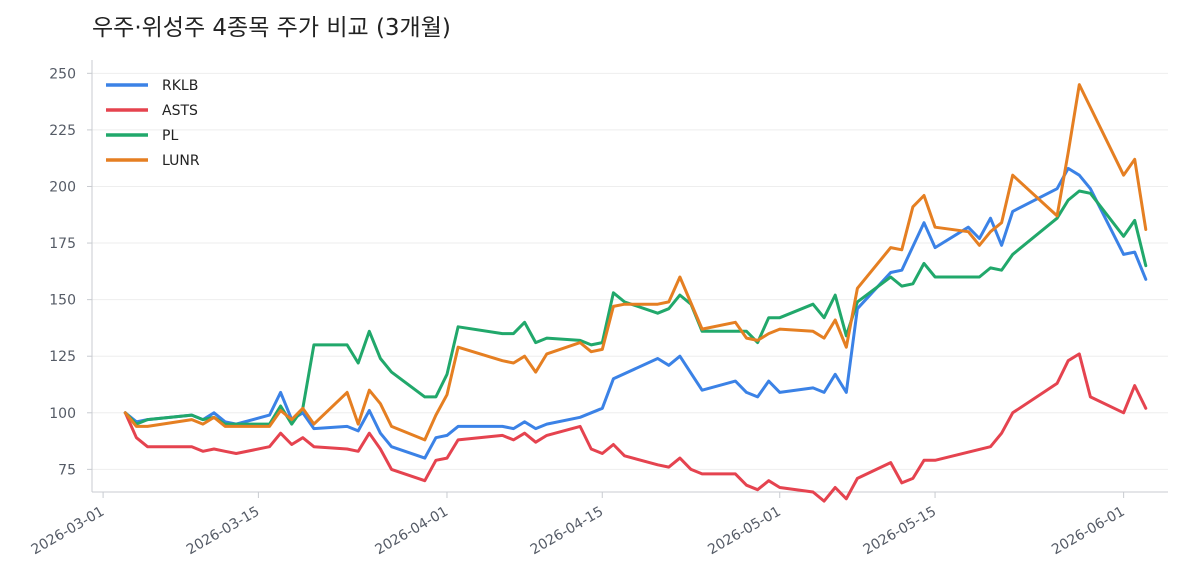 The height and width of the screenshot is (585, 1182). I want to click on y-tick-label: 200, so click(62, 187).